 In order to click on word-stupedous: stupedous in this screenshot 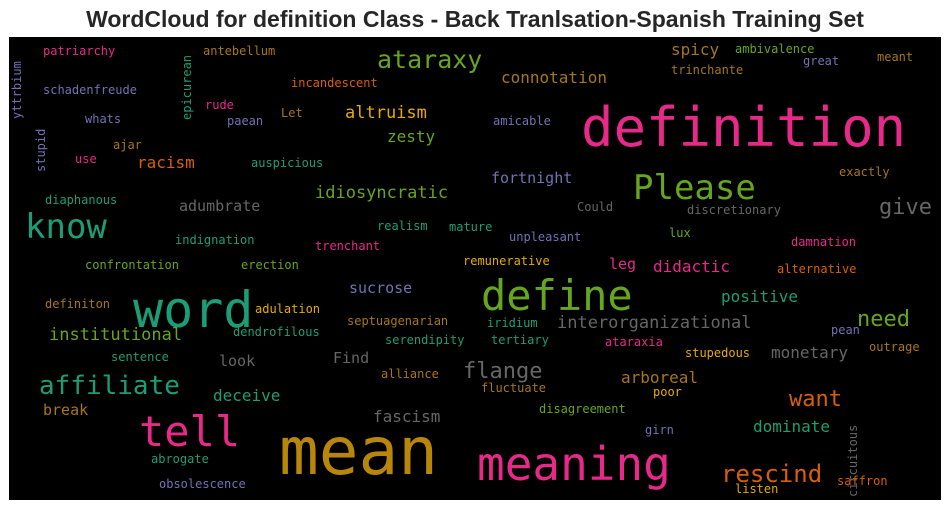, I will do `click(718, 353)`.